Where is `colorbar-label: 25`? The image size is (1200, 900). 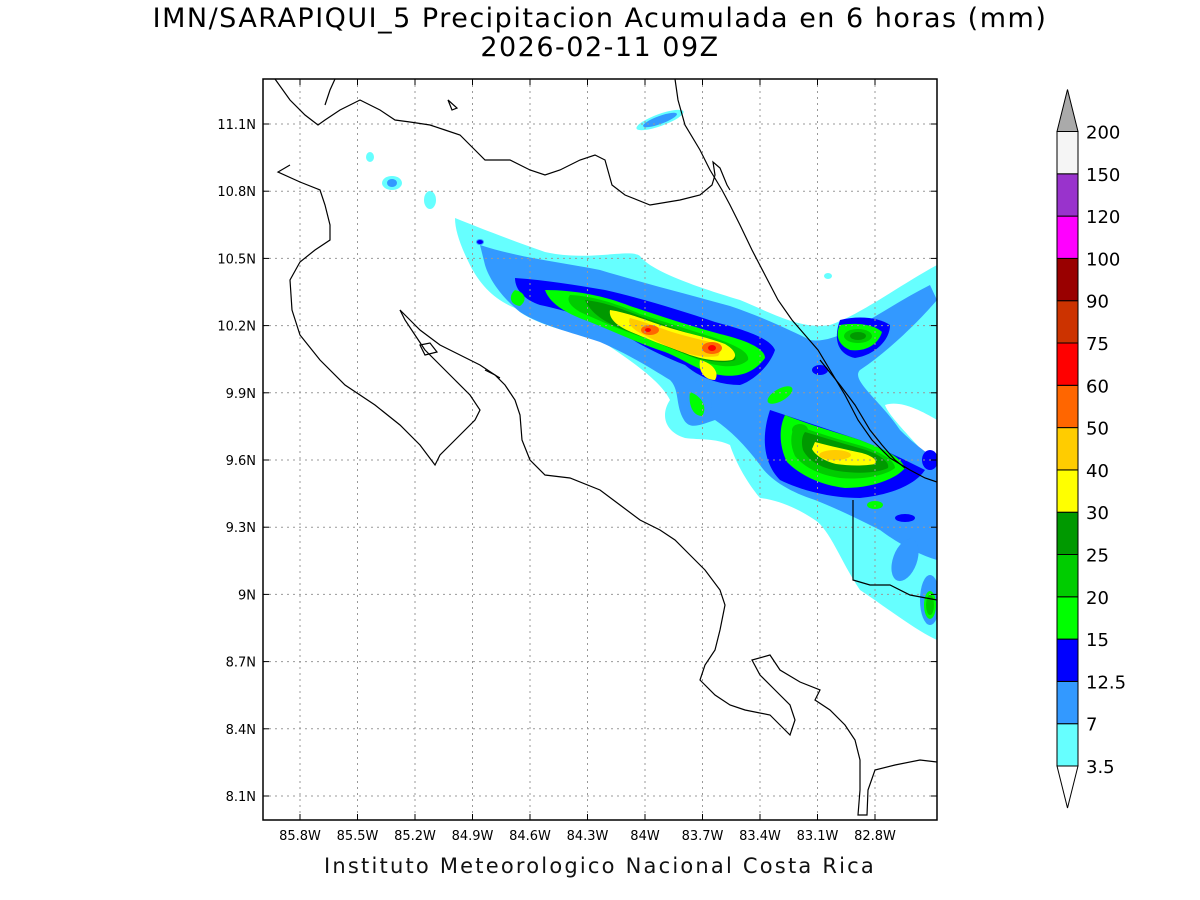
colorbar-label: 25 is located at coordinates (1097, 556).